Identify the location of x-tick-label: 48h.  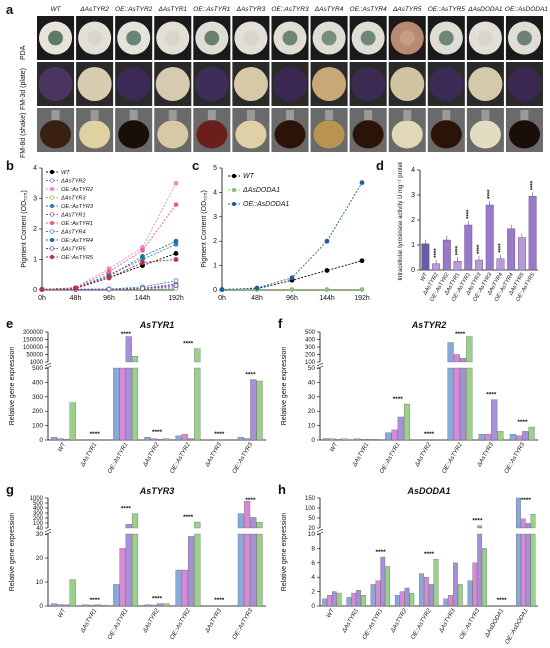
(257, 298).